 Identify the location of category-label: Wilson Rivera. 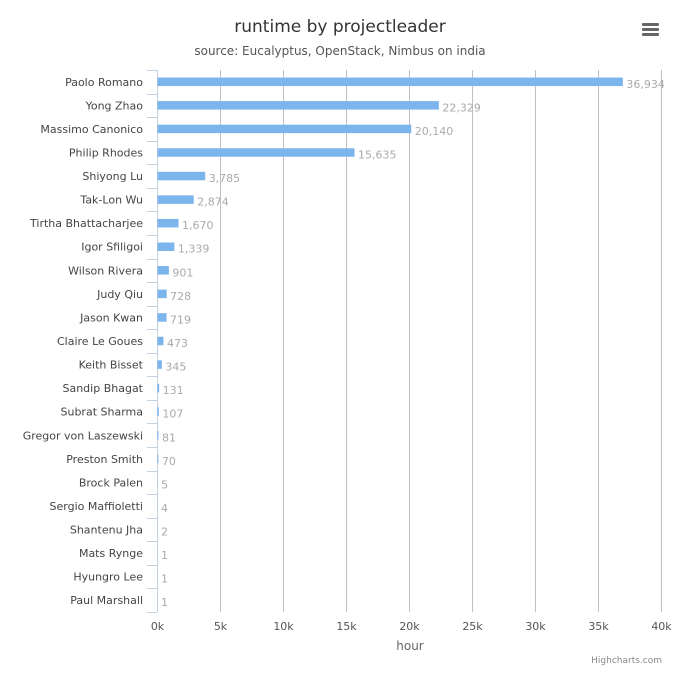
(105, 270).